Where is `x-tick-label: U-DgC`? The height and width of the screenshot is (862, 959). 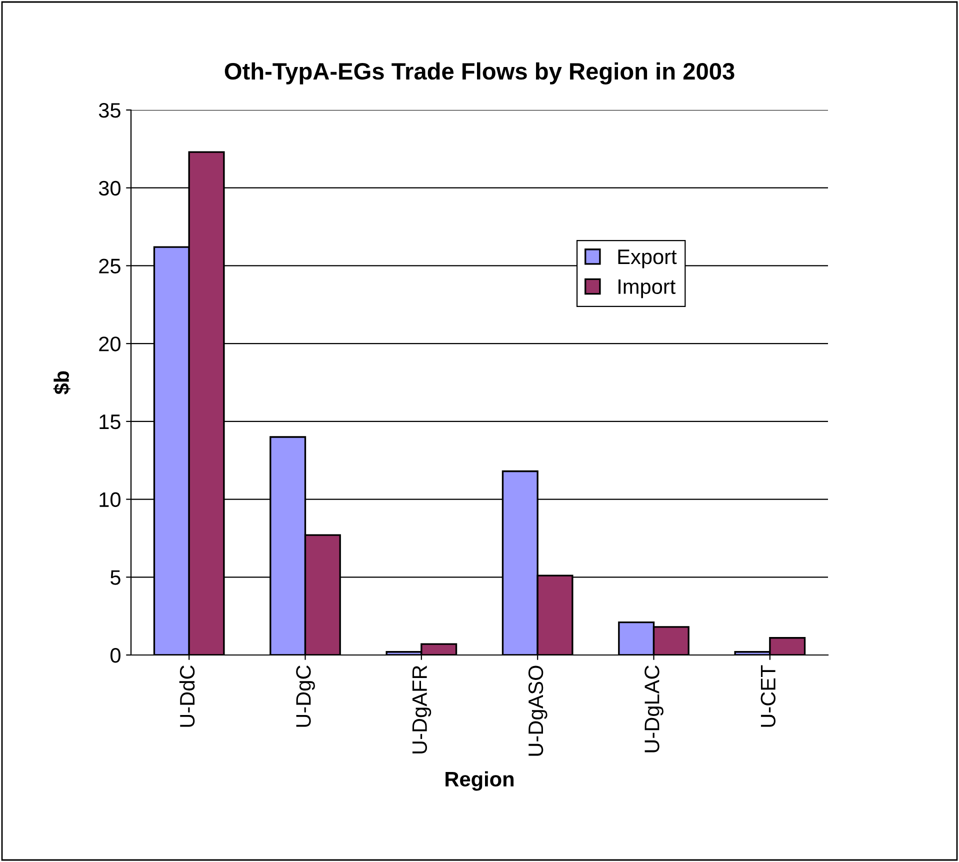
x-tick-label: U-DgC is located at coordinates (305, 696).